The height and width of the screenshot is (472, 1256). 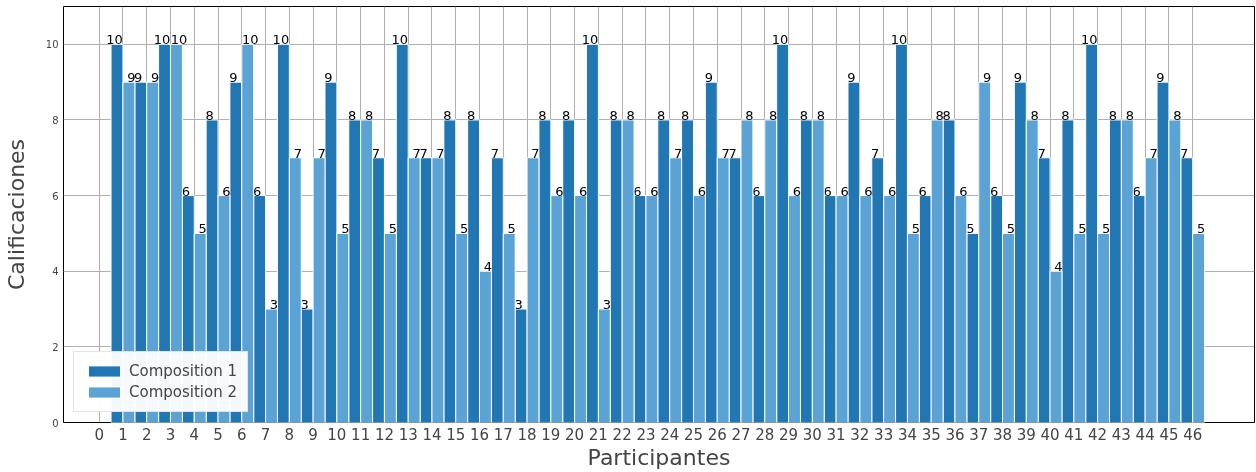 I want to click on x-tick-label: 39, so click(x=1026, y=434).